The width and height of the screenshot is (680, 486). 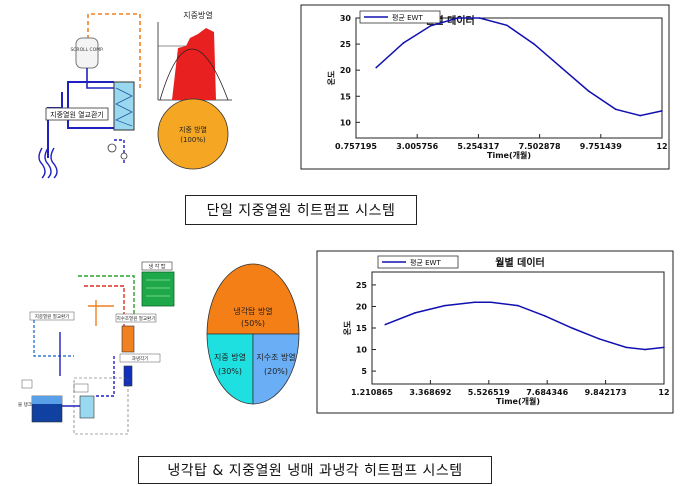 What do you see at coordinates (276, 371) in the screenshot?
I see `slice-percent-2: (20%)` at bounding box center [276, 371].